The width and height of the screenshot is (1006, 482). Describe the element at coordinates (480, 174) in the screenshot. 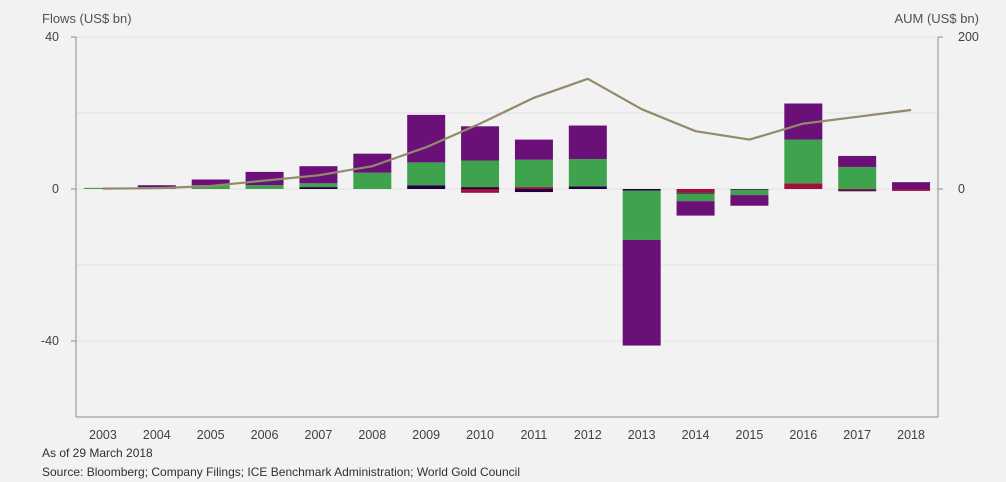

I see `bar-2010-s3` at that location.